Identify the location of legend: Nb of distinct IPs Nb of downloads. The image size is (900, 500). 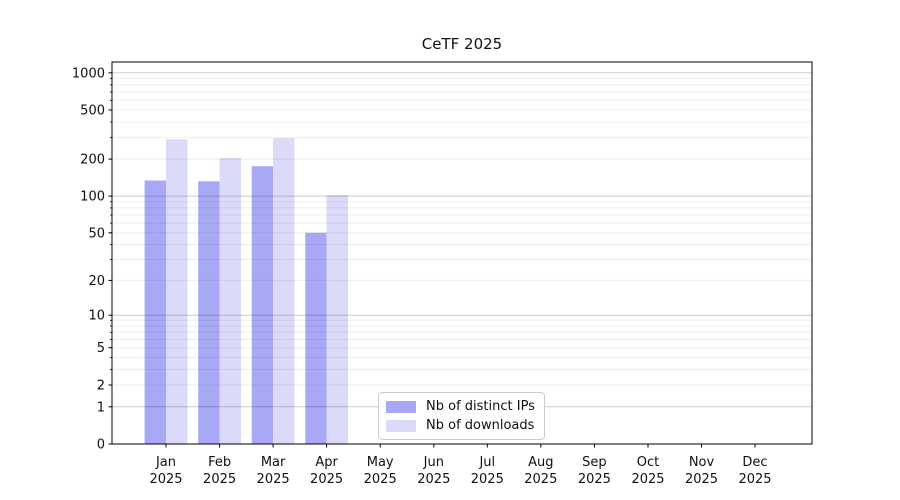
(461, 416).